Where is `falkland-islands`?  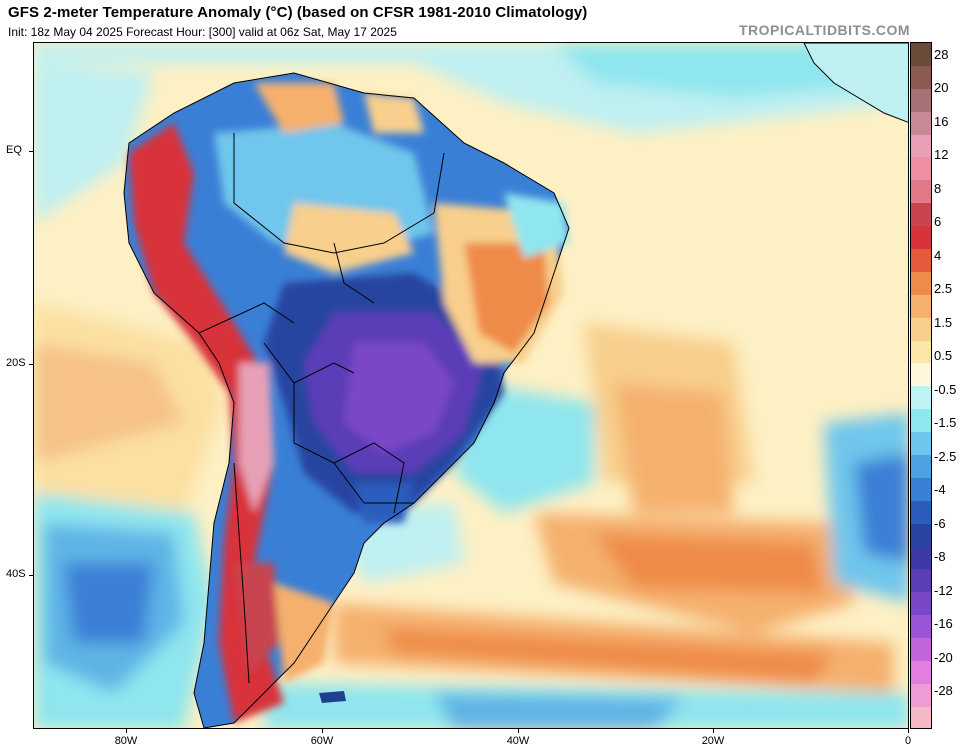
falkland-islands is located at coordinates (332, 697).